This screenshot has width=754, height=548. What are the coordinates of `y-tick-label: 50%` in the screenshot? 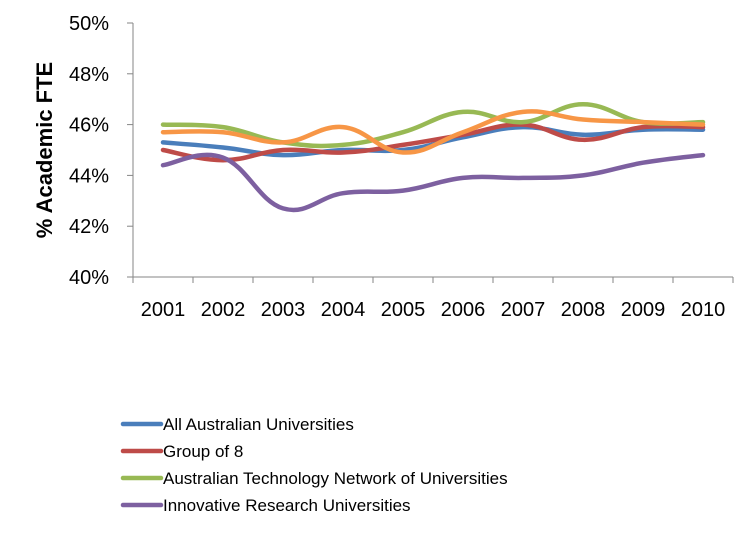 It's located at (89, 24).